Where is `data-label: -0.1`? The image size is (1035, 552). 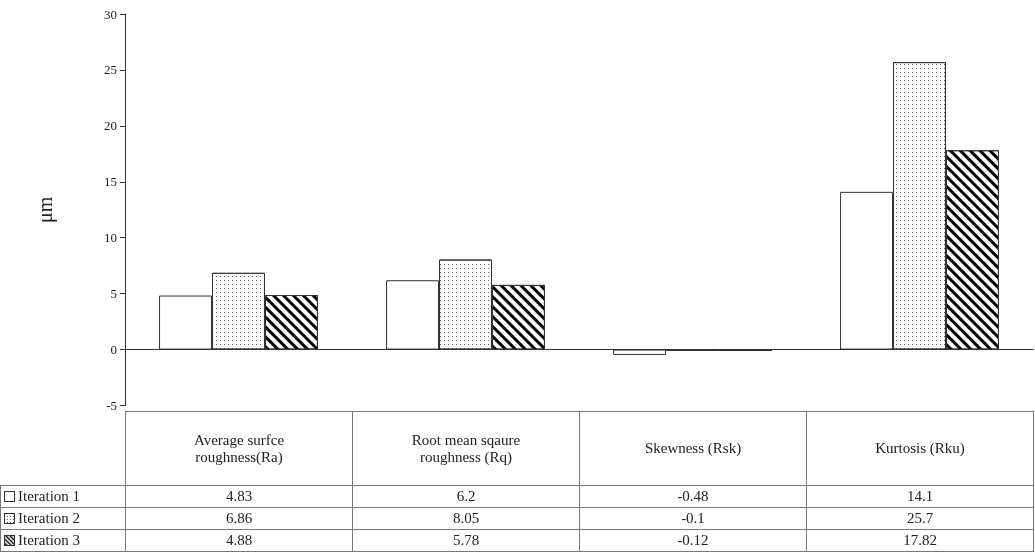
data-label: -0.1 is located at coordinates (693, 518).